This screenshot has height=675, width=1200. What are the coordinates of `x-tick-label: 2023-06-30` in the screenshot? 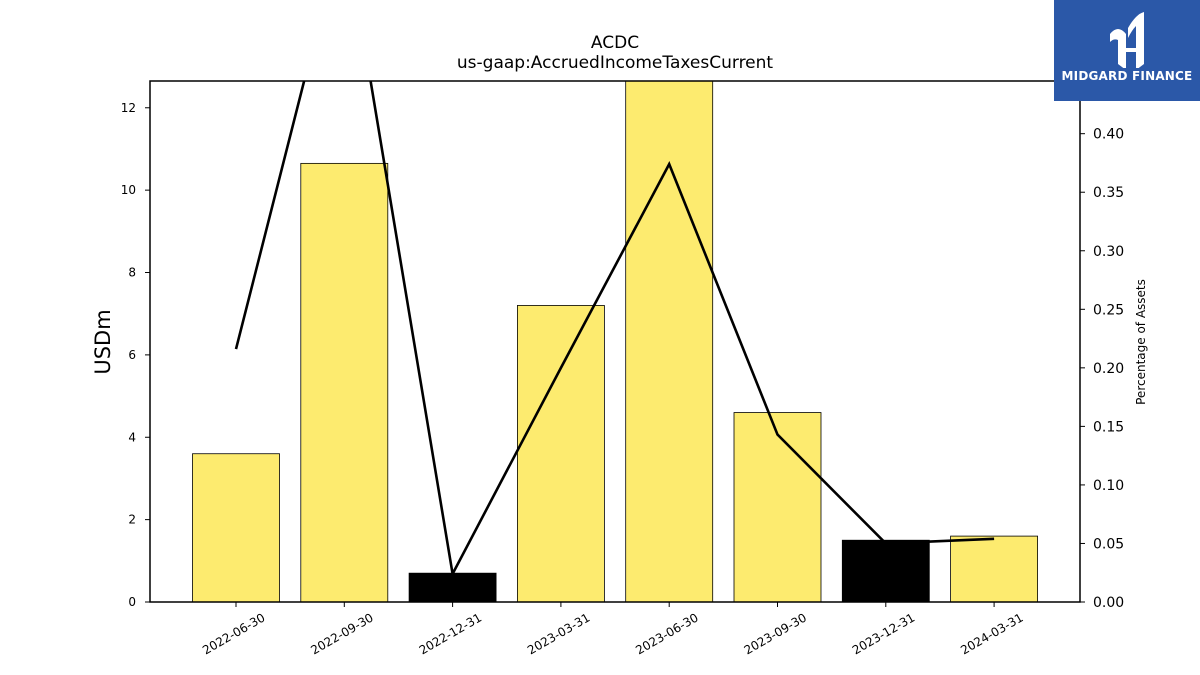 It's located at (666, 633).